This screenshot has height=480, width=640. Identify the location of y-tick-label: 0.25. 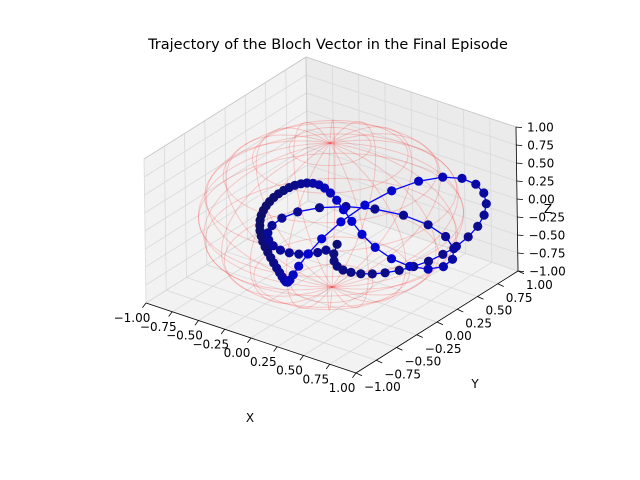
(478, 323).